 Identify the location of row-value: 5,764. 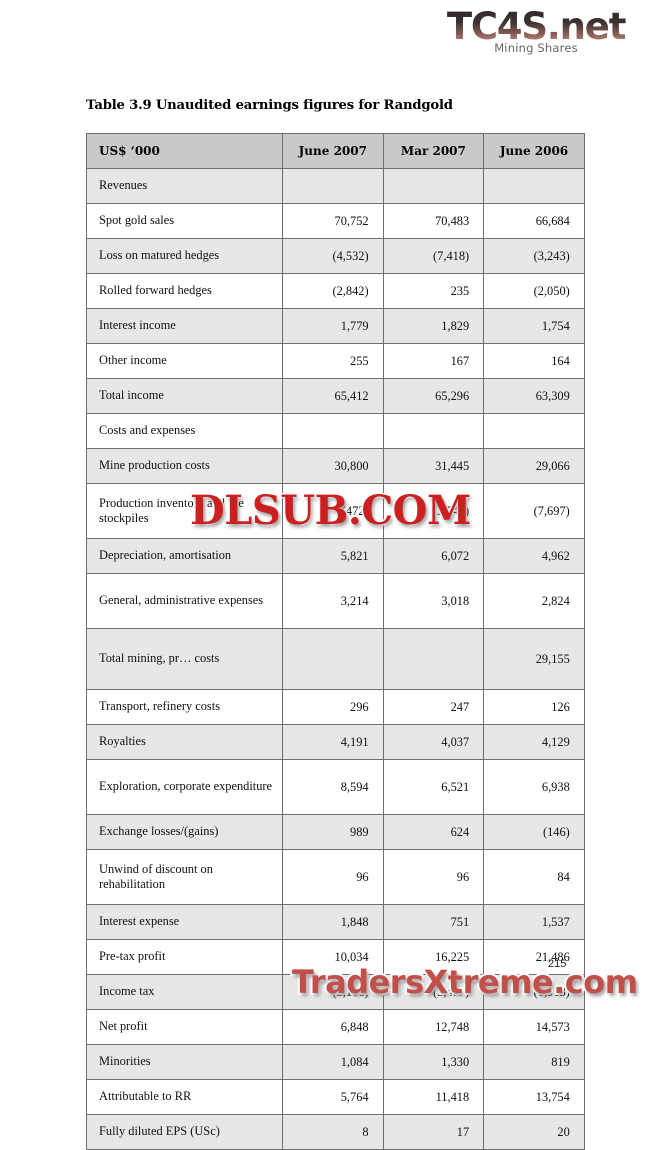
(333, 1097).